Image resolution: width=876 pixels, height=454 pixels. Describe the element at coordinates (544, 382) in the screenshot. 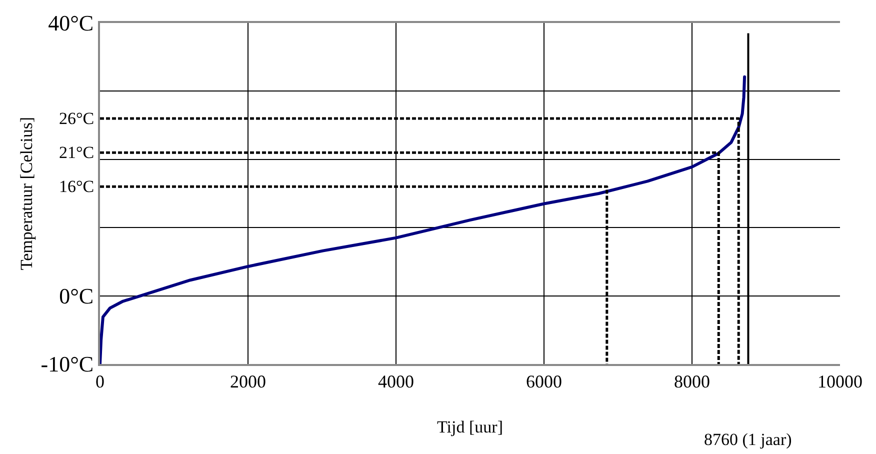

I see `x-tick-label: 6000` at that location.